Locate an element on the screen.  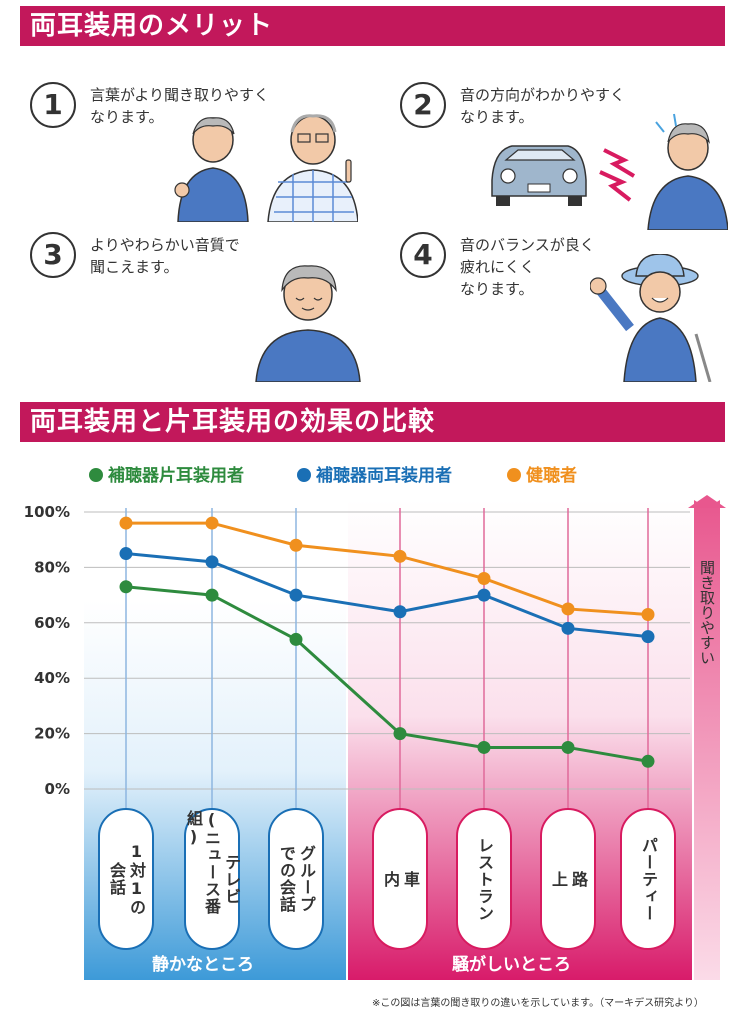
elderly-couple-illustration is located at coordinates (266, 168).